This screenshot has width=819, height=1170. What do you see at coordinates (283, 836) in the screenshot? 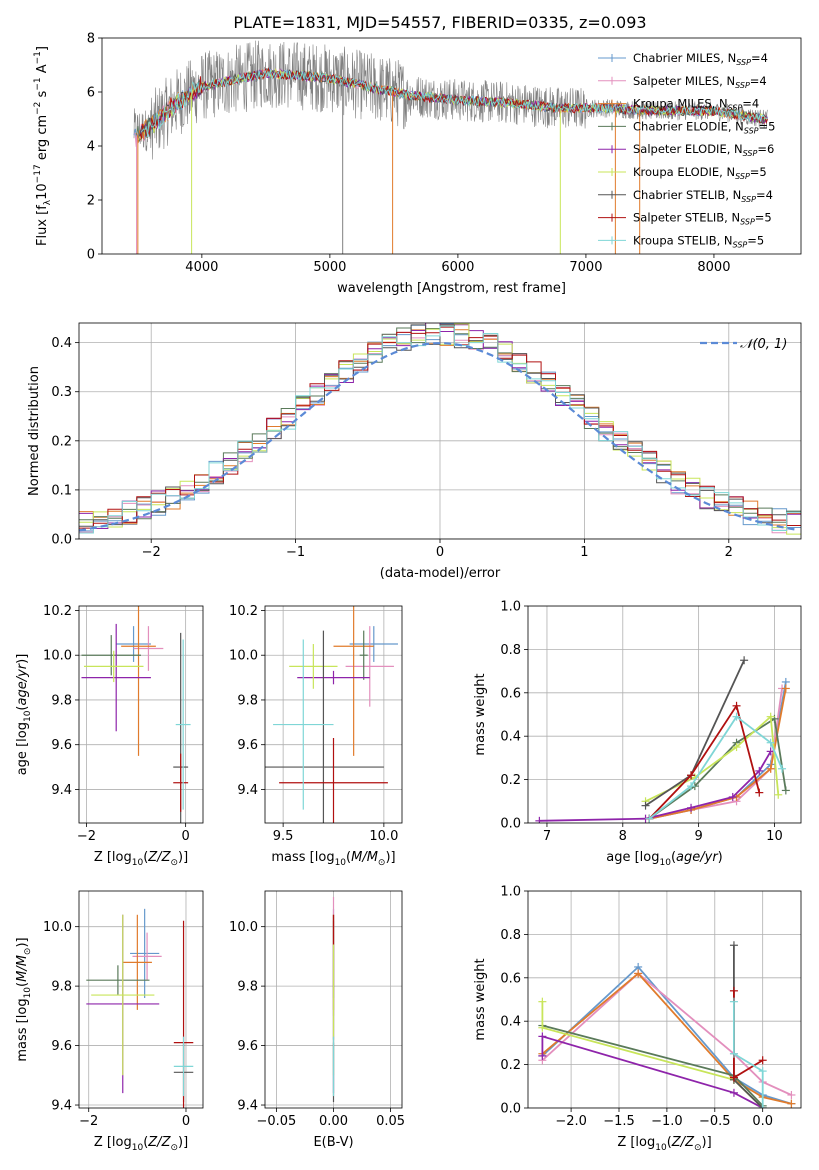
I see `x-tick-label: 9.5` at bounding box center [283, 836].